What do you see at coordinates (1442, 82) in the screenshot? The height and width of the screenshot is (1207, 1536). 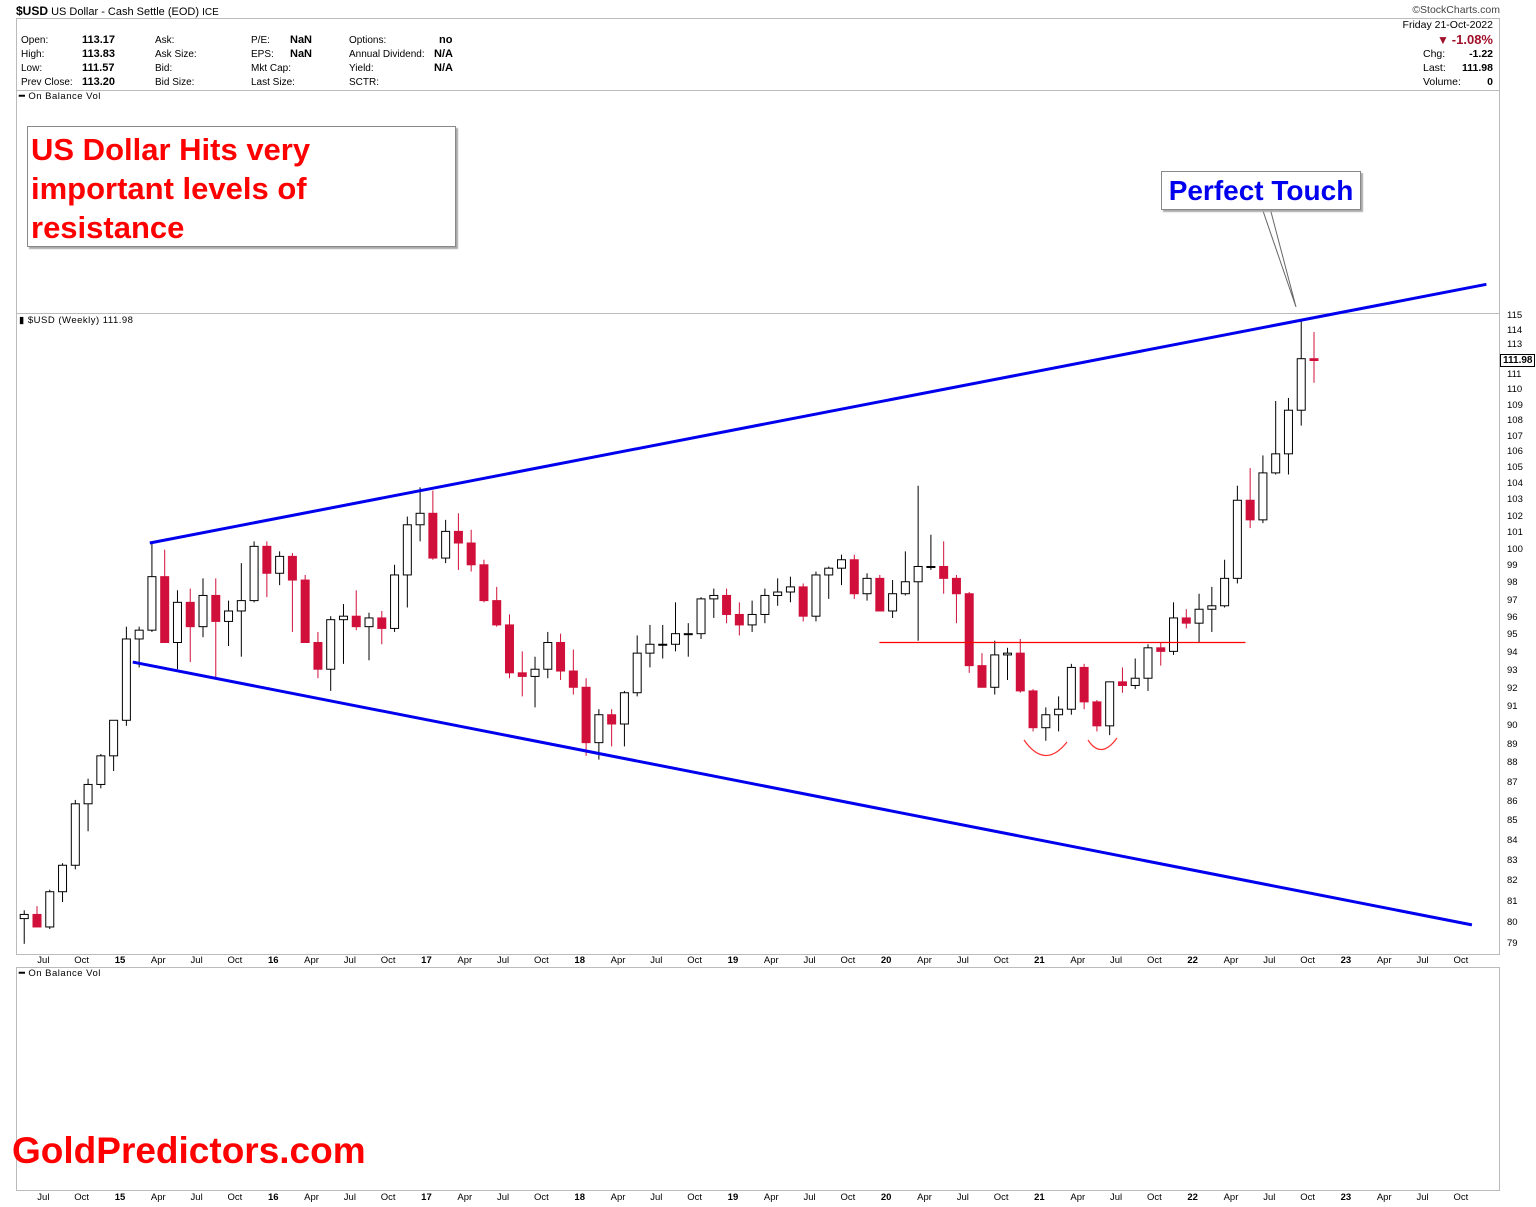 I see `volume-label: Volume:` at bounding box center [1442, 82].